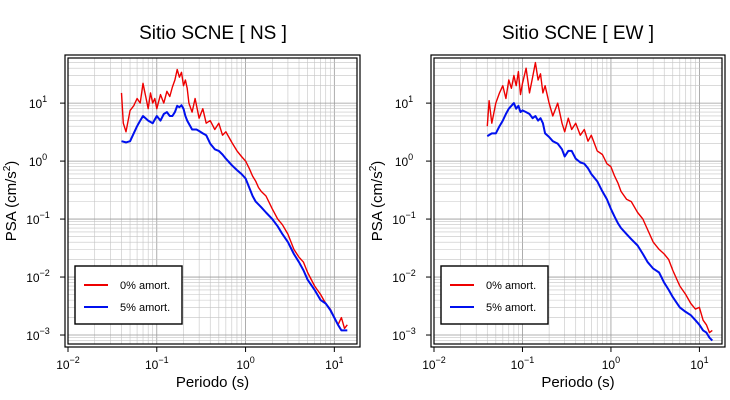 The width and height of the screenshot is (730, 400). I want to click on chart-title: Sitio SCNE [ NS ], so click(213, 33).